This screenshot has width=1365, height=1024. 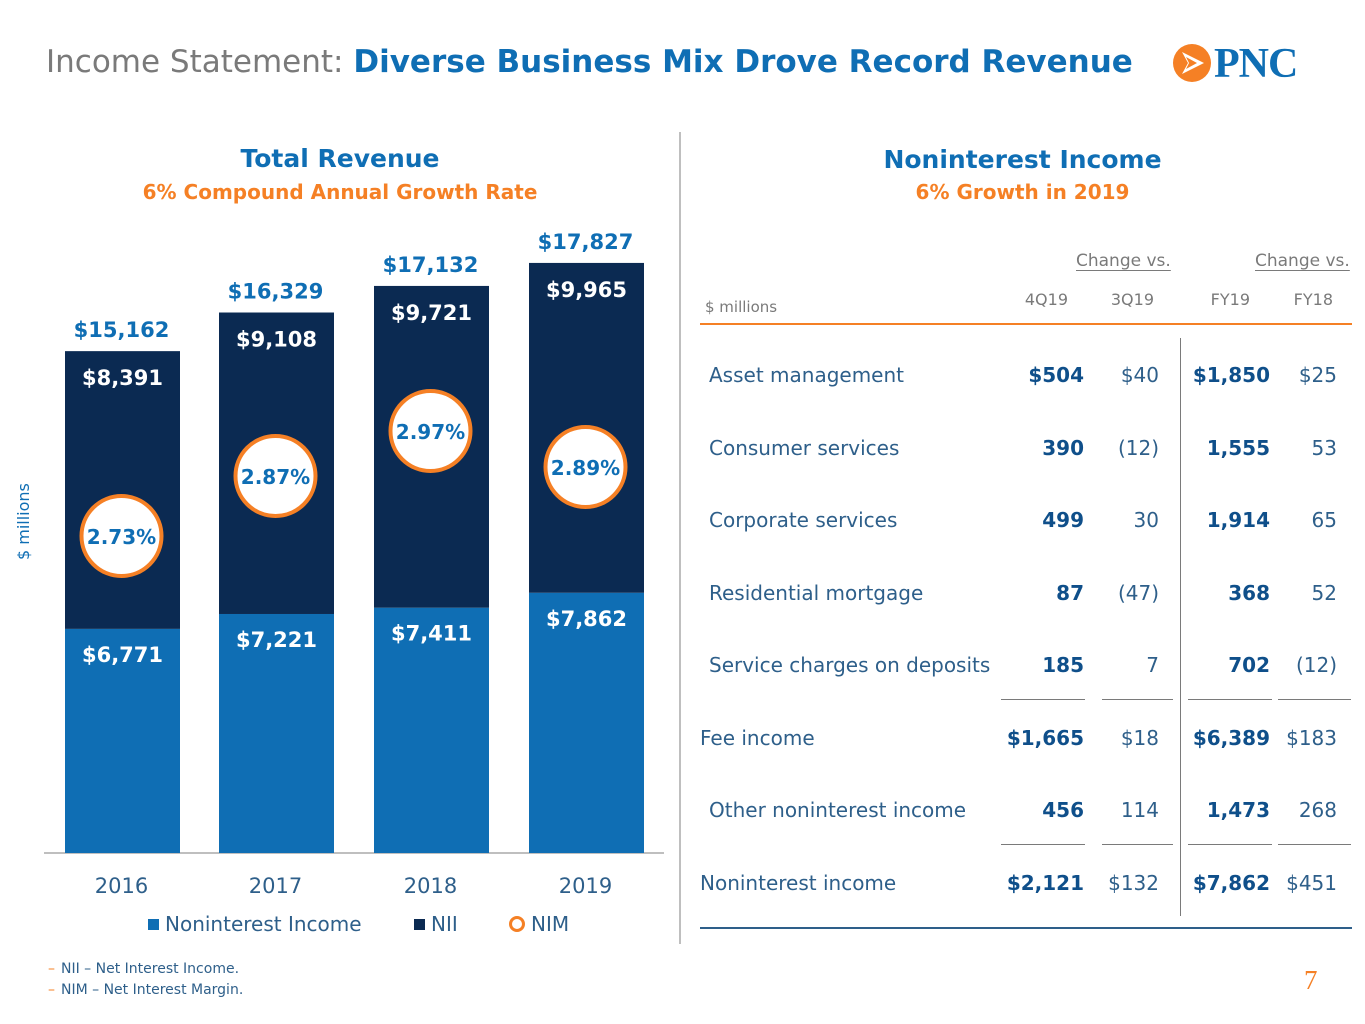 I want to click on cell-fy19: 1,473, so click(x=1238, y=810).